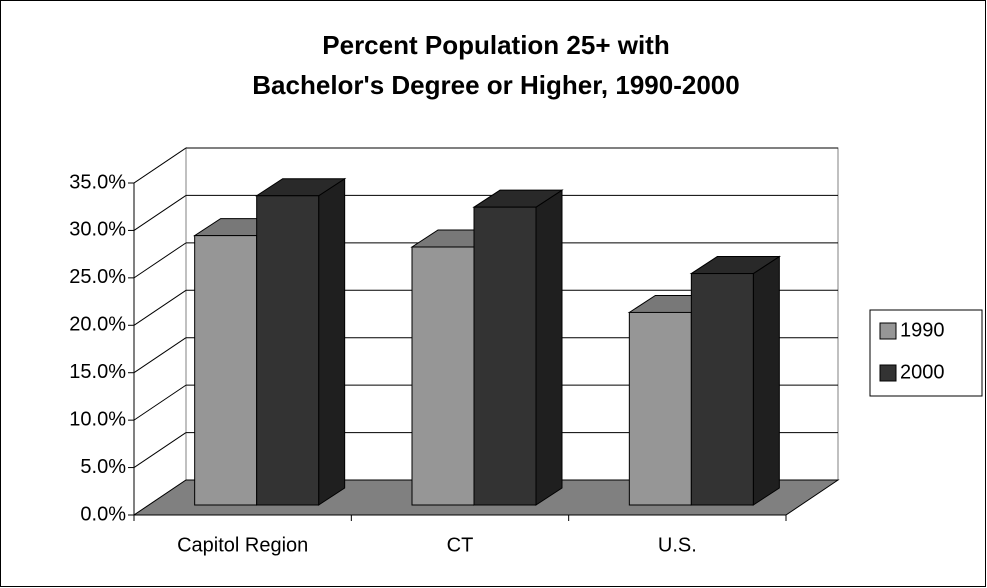 The width and height of the screenshot is (987, 588). I want to click on chart-title: Bachelor's Degree or Higher, 1990-2000, so click(495, 85).